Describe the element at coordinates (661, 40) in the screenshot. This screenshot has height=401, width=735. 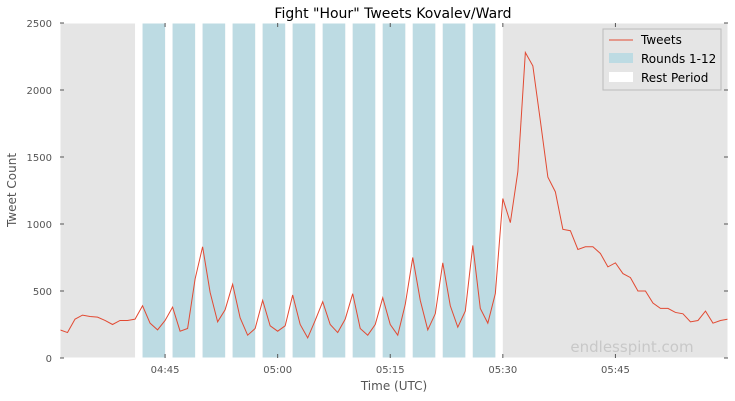
I see `legend-tweets-label: Tweets` at that location.